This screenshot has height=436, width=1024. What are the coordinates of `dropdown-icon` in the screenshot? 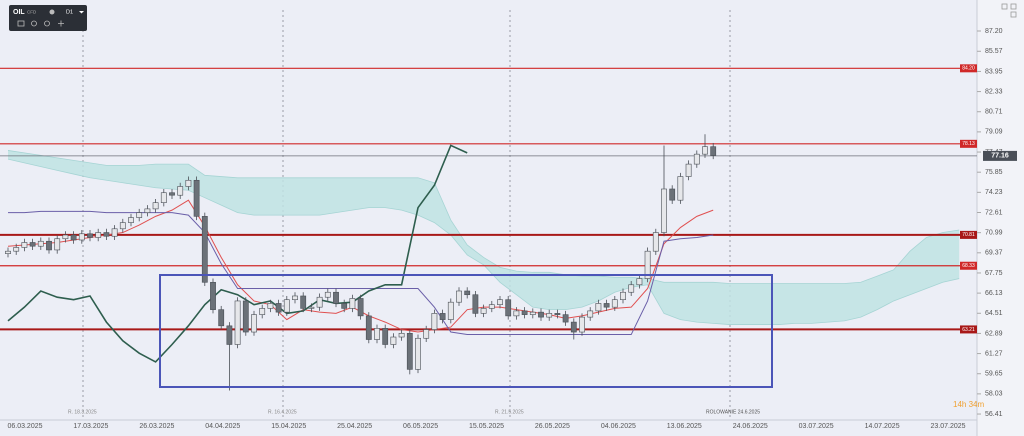 It's located at (81, 12).